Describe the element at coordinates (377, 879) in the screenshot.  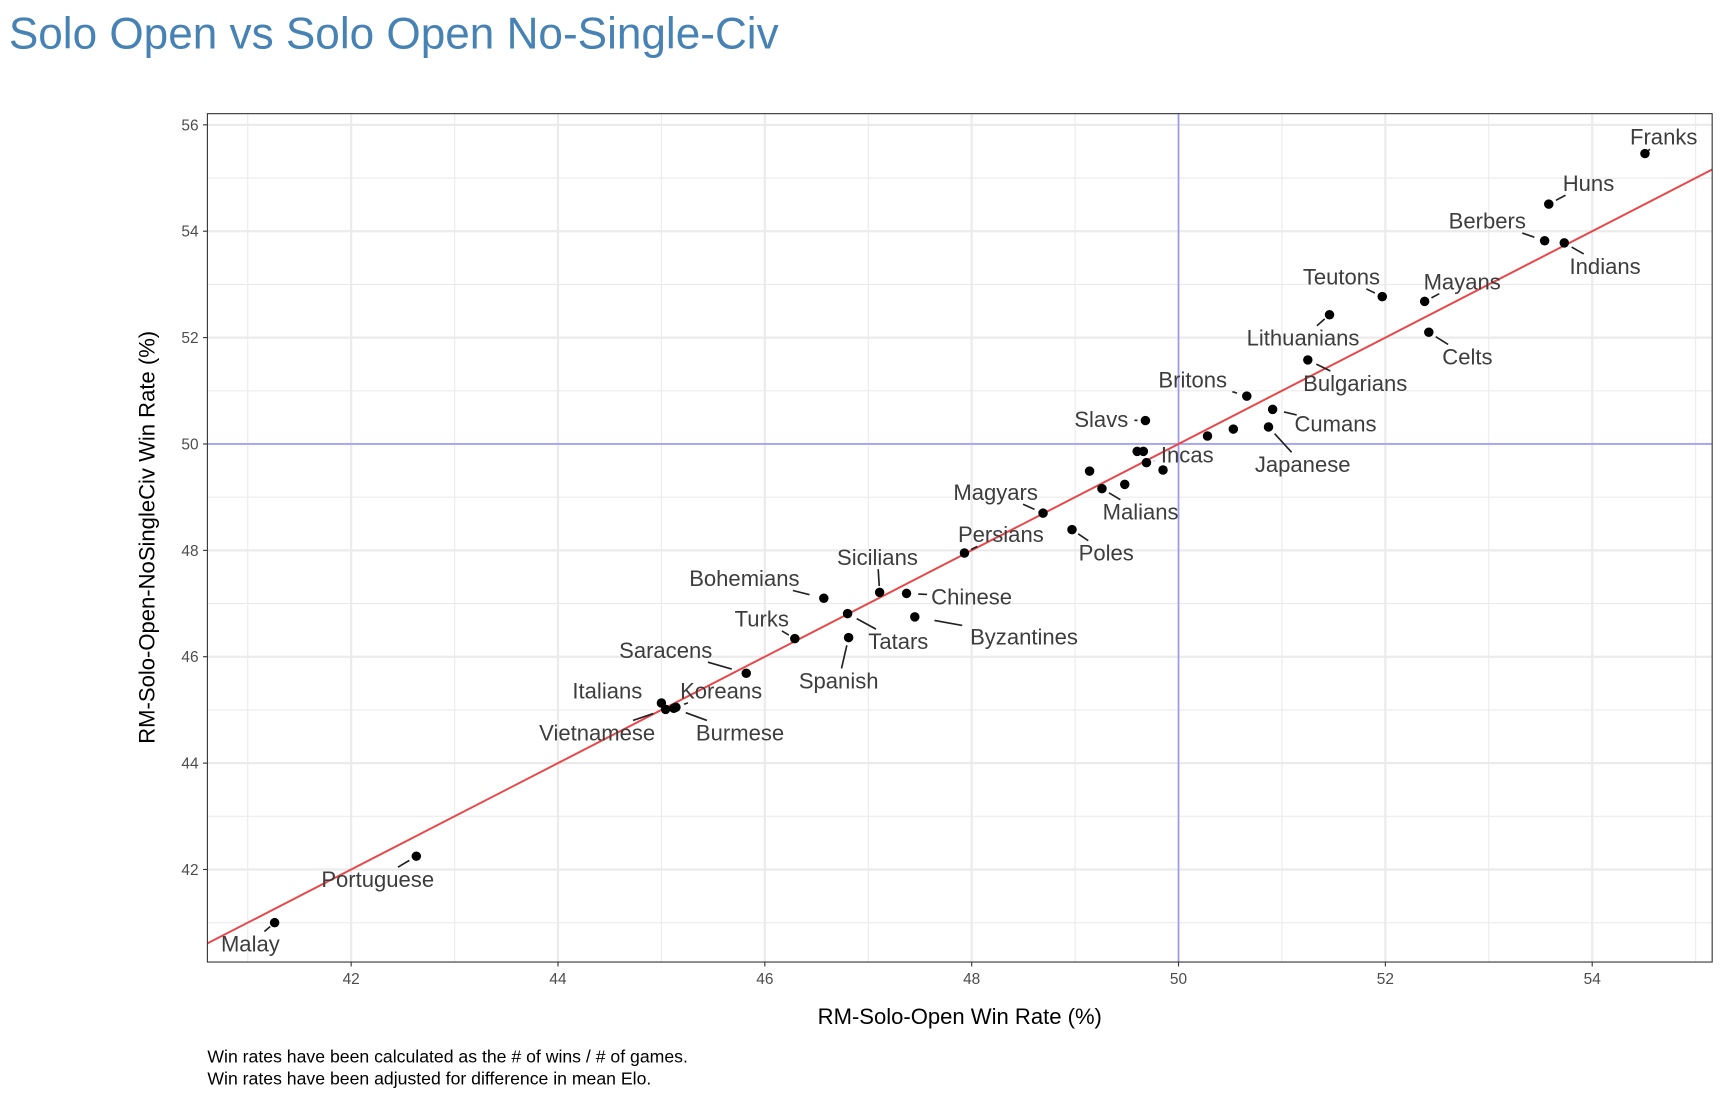
I see `point-label: Portuguese` at that location.